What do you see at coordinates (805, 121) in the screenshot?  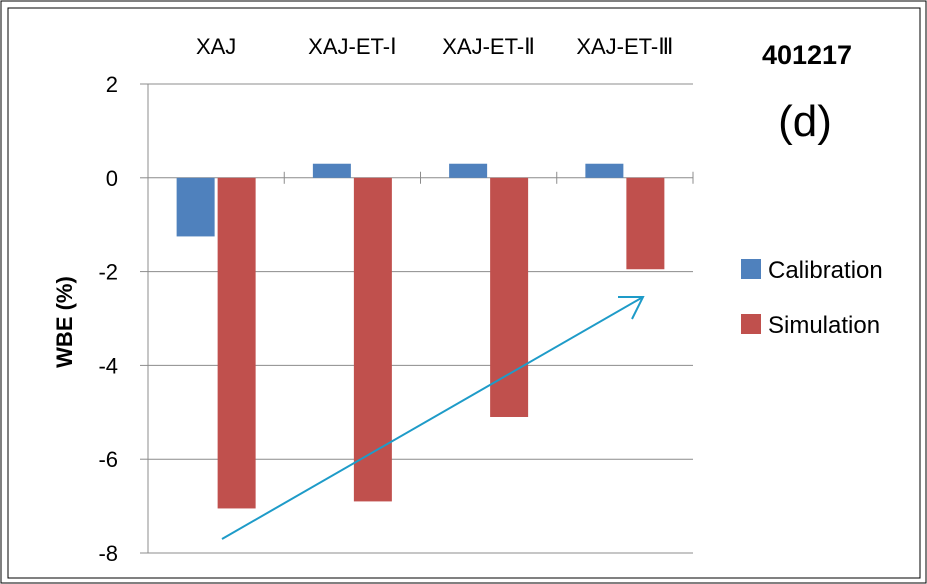 I see `panel-label: (d)` at bounding box center [805, 121].